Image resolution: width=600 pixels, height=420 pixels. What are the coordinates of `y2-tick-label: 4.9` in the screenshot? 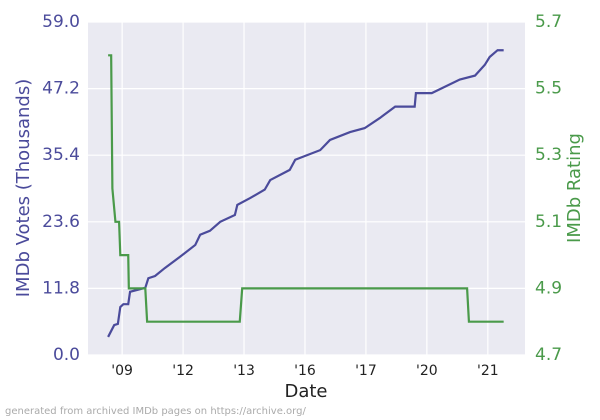 It's located at (548, 288).